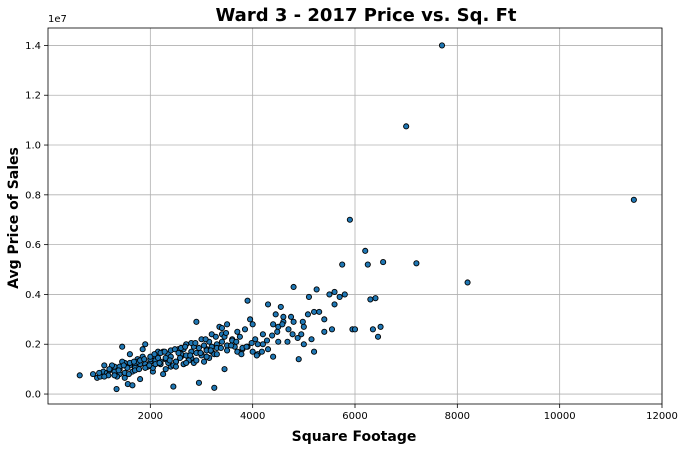 The image size is (683, 449). Describe the element at coordinates (33, 46) in the screenshot. I see `y-tick-label: 1.4` at that location.